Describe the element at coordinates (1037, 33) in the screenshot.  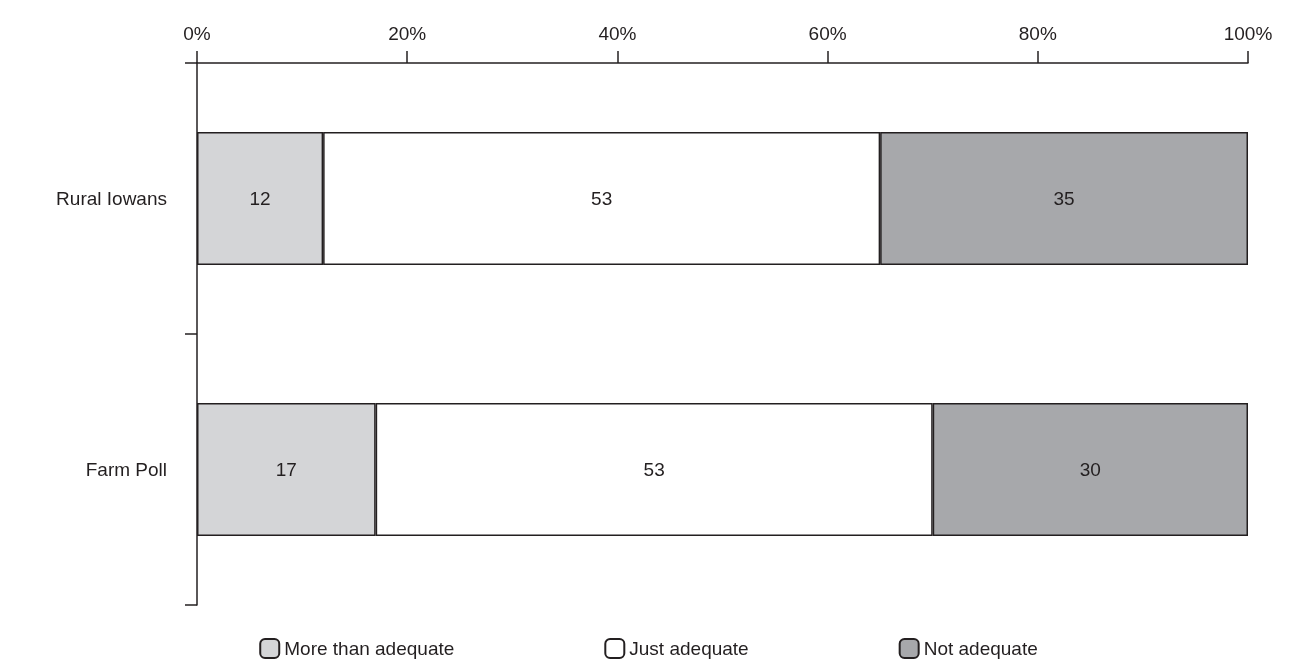
I see `x-tick-label: 80%` at that location.